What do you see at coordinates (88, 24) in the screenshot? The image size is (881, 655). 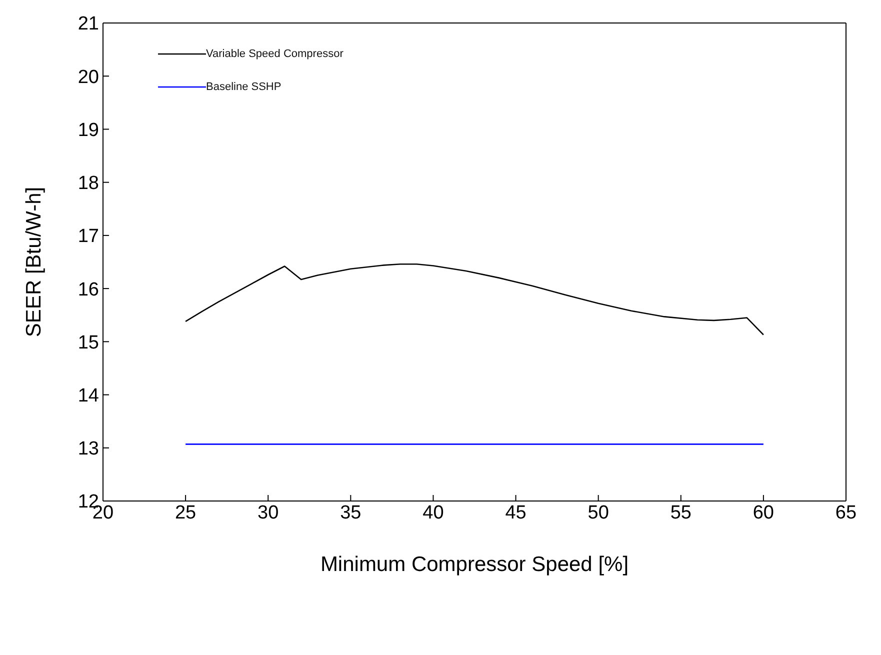 I see `y-tick-label: 21` at bounding box center [88, 24].